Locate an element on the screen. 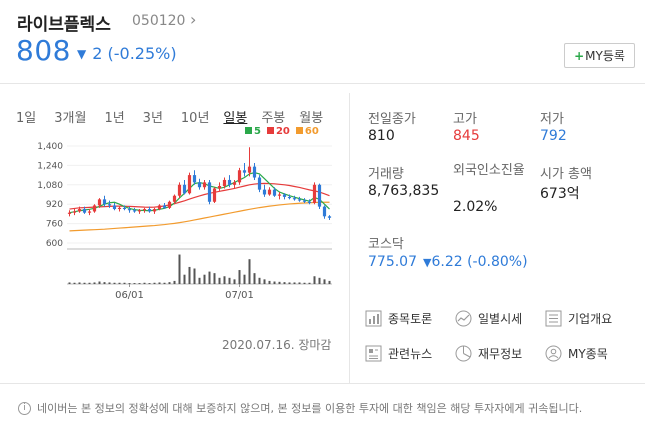 This screenshot has width=645, height=432. ma60-line is located at coordinates (199, 216).